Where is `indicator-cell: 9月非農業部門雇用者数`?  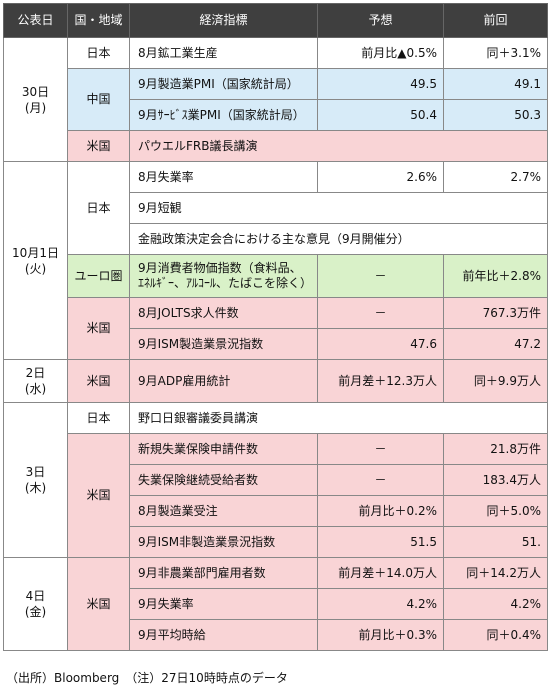
indicator-cell: 9月非農業部門雇用者数 is located at coordinates (223, 573).